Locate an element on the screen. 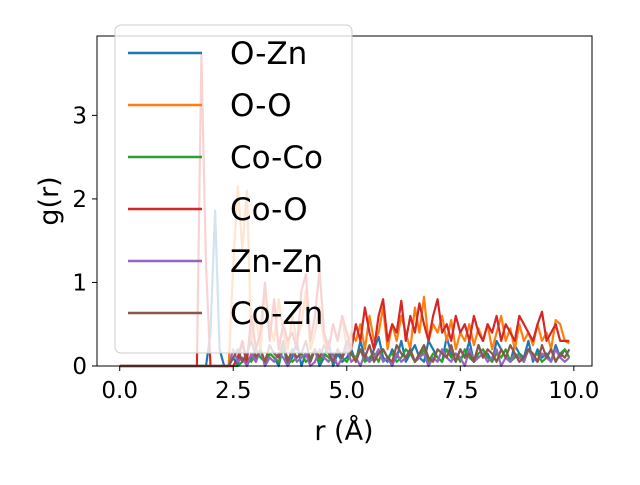 The height and width of the screenshot is (485, 640). legend-label-co-co: Co-Co is located at coordinates (276, 158).